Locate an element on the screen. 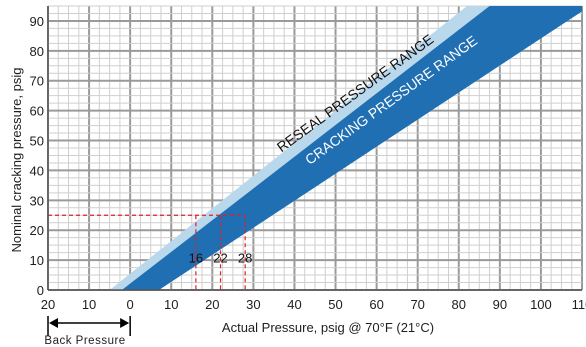 The width and height of the screenshot is (586, 347). y-tick-label: 20 is located at coordinates (37, 230).